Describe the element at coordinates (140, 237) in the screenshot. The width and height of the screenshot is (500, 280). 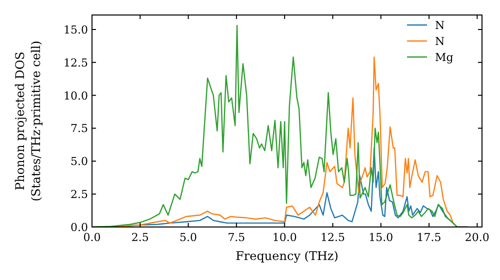
I see `x-tick-label: 2.5` at that location.